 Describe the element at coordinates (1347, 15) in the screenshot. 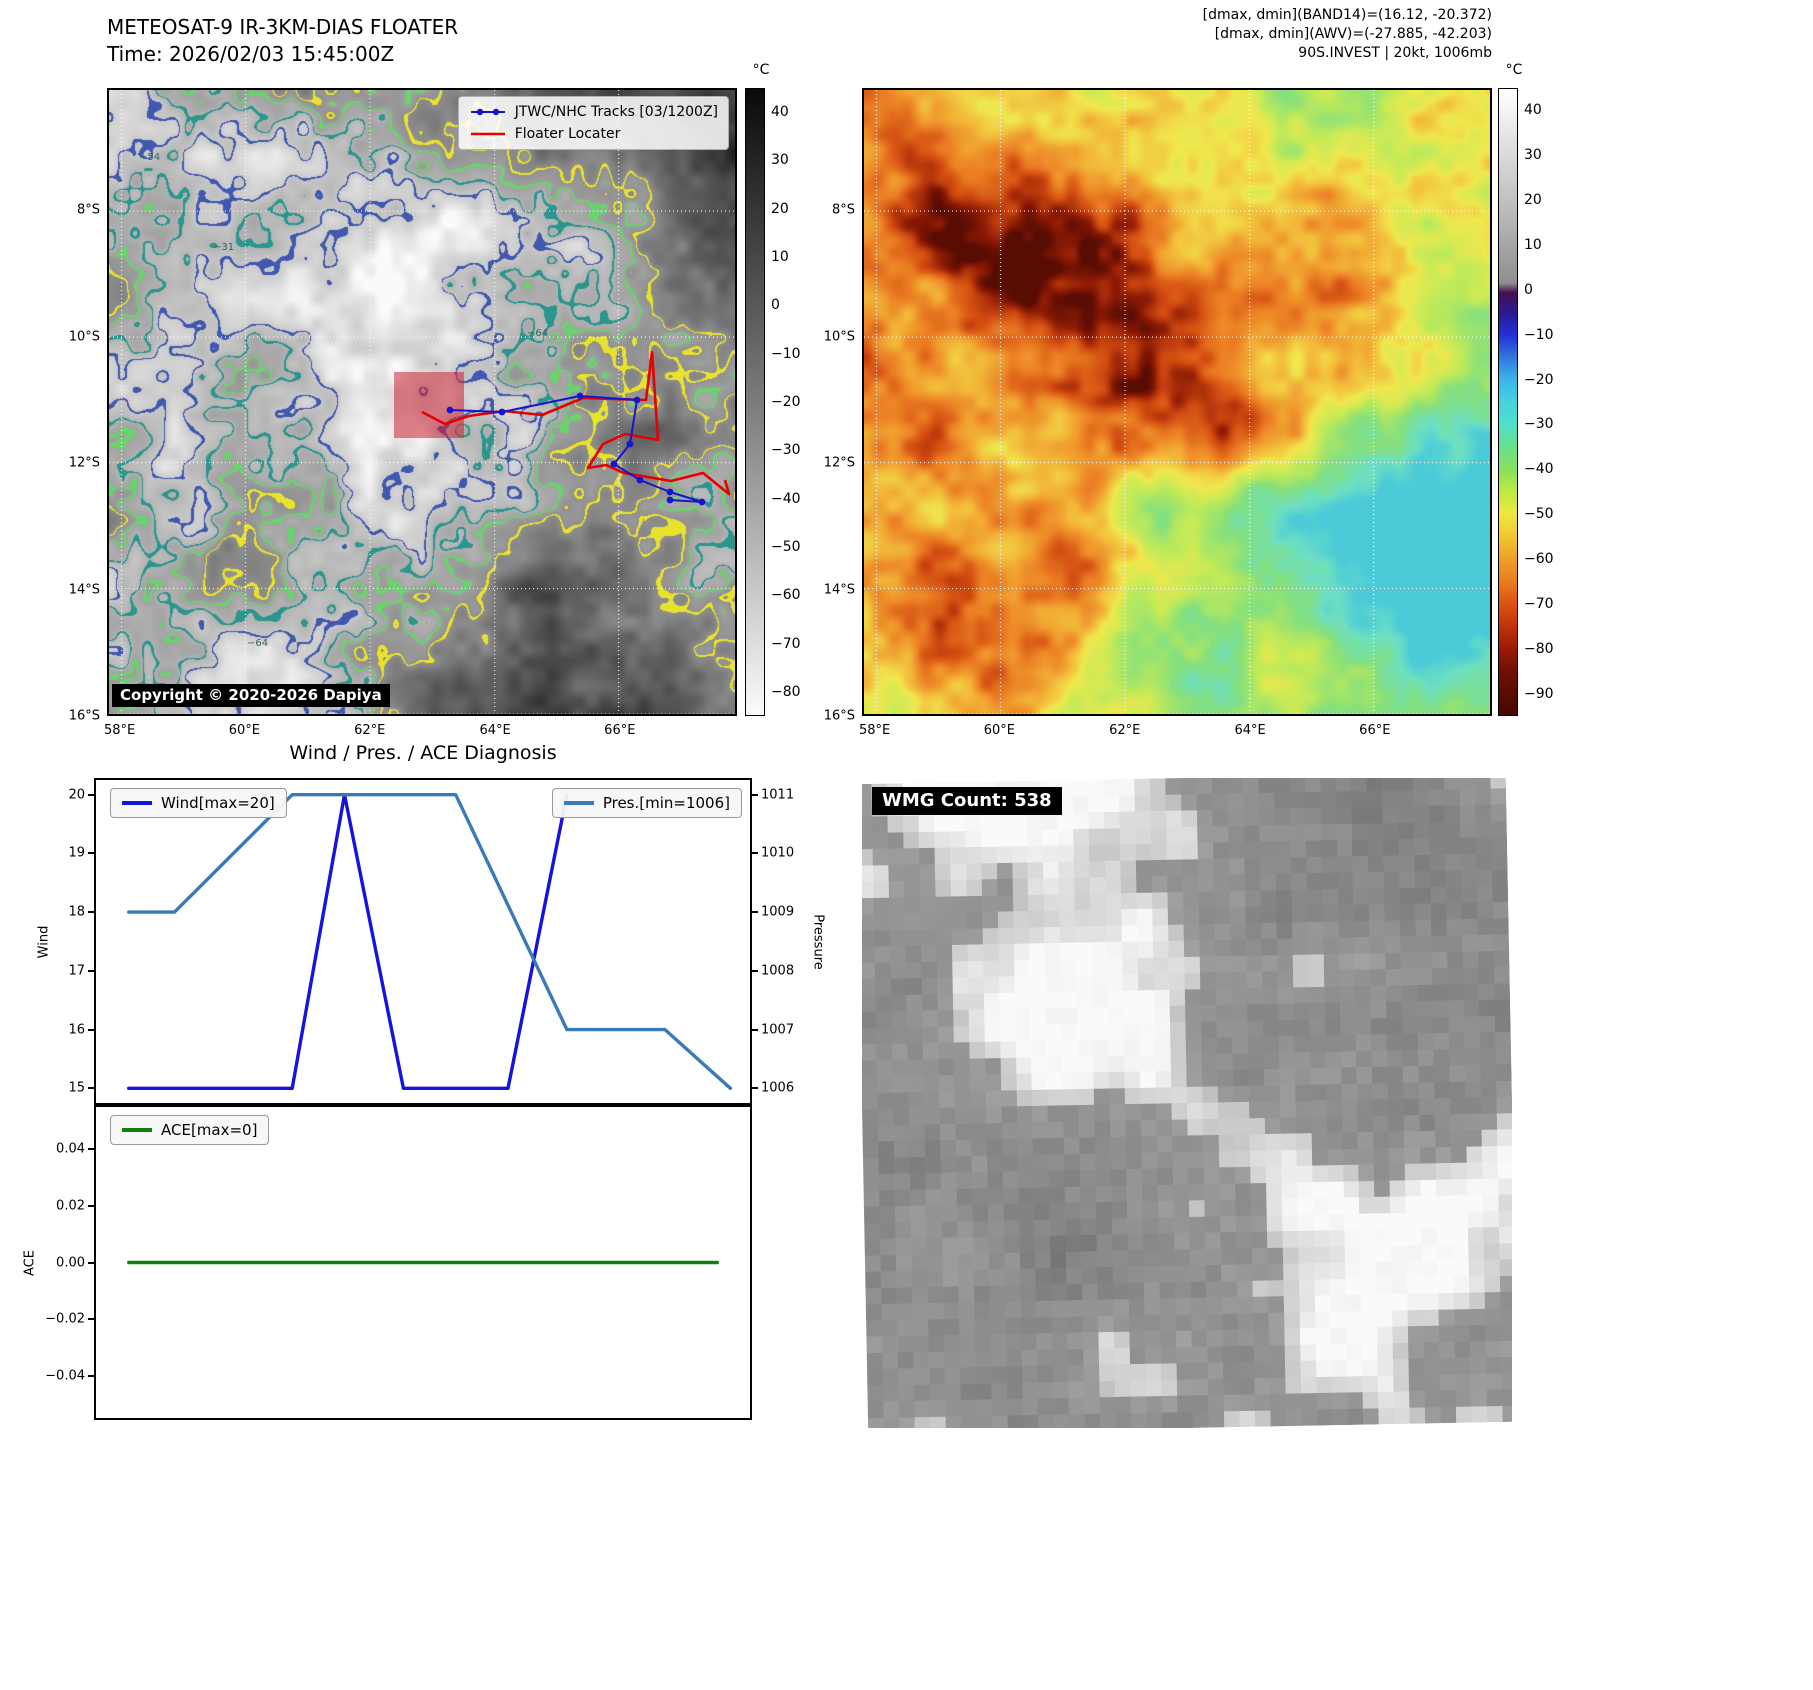

I see `dmax-dmin-band14-text: [dmax, dmin](BAND14)=(16.12, -20.372)` at that location.